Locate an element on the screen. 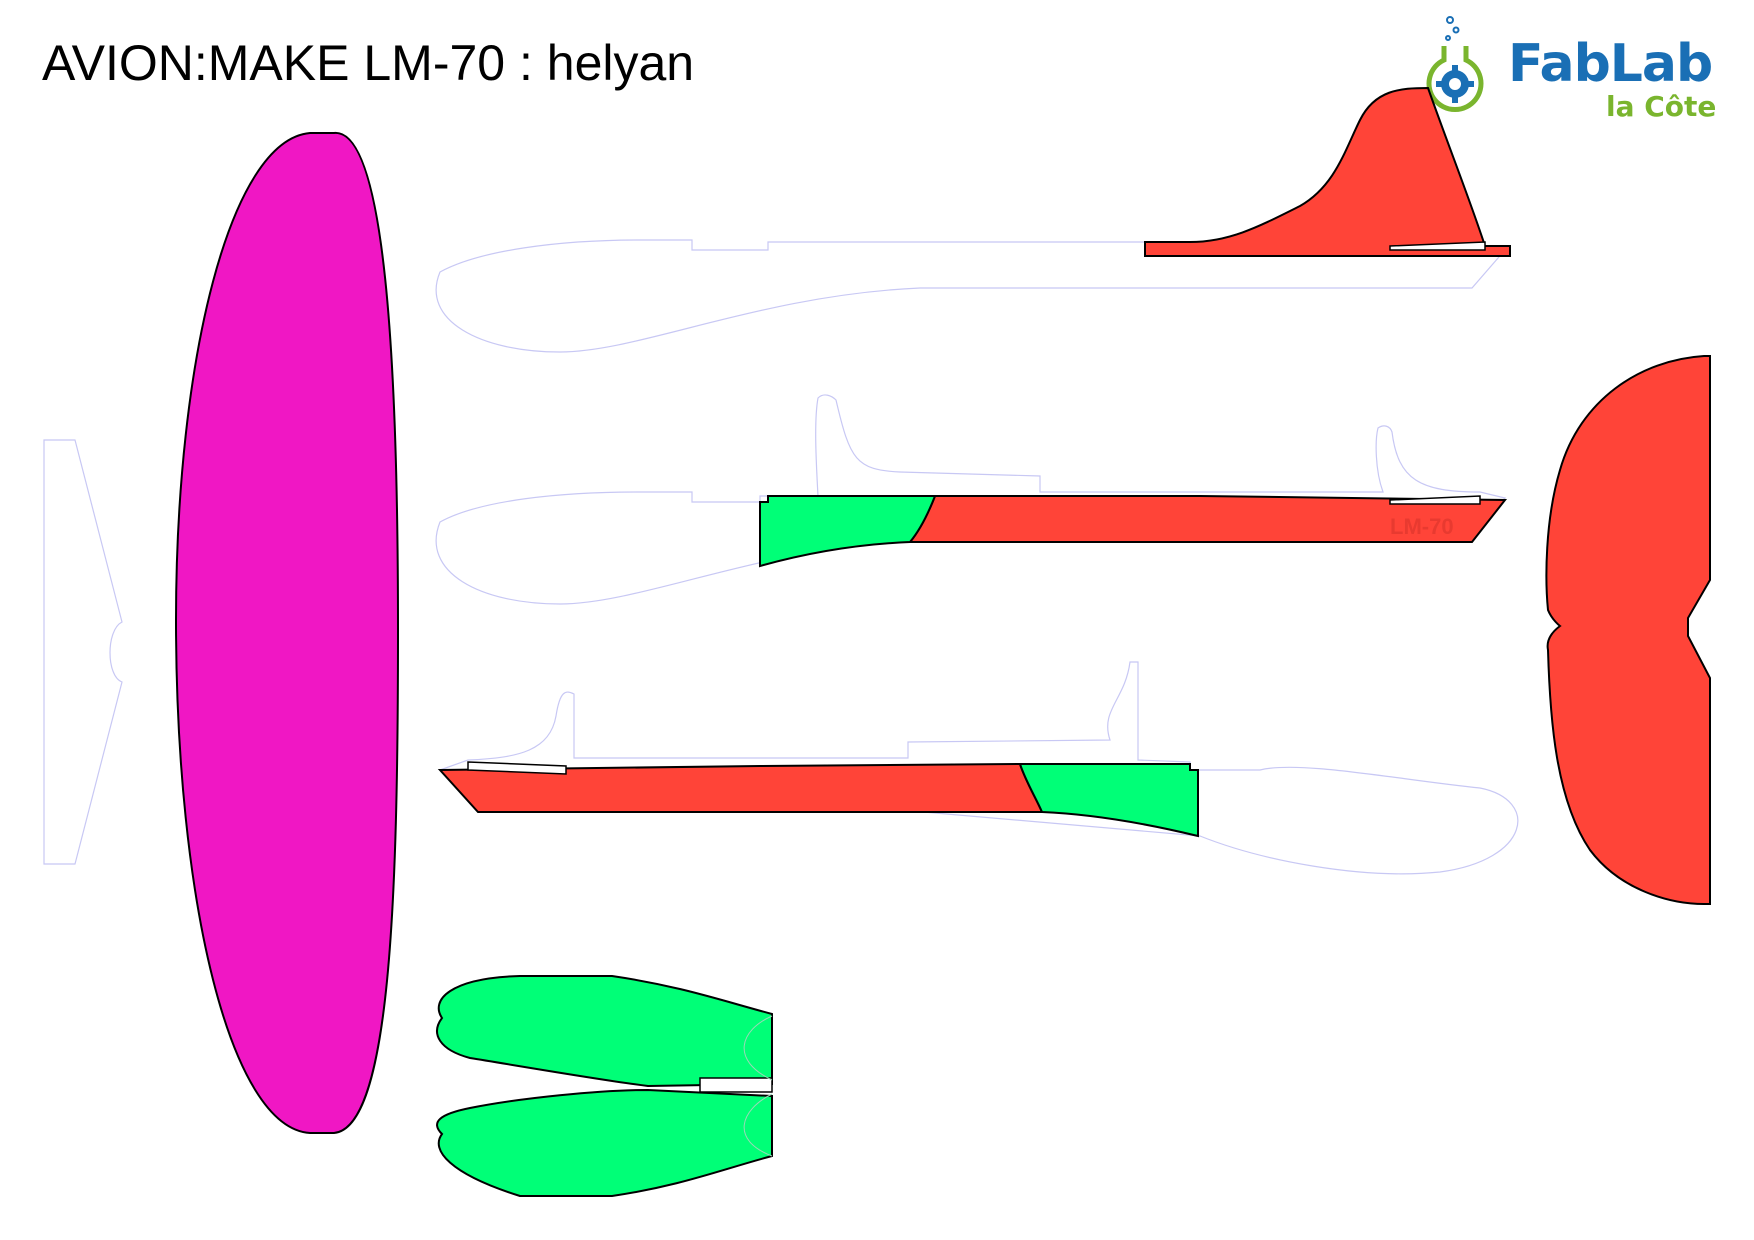 The width and height of the screenshot is (1754, 1240). fuselage-nose-green is located at coordinates (848, 531).